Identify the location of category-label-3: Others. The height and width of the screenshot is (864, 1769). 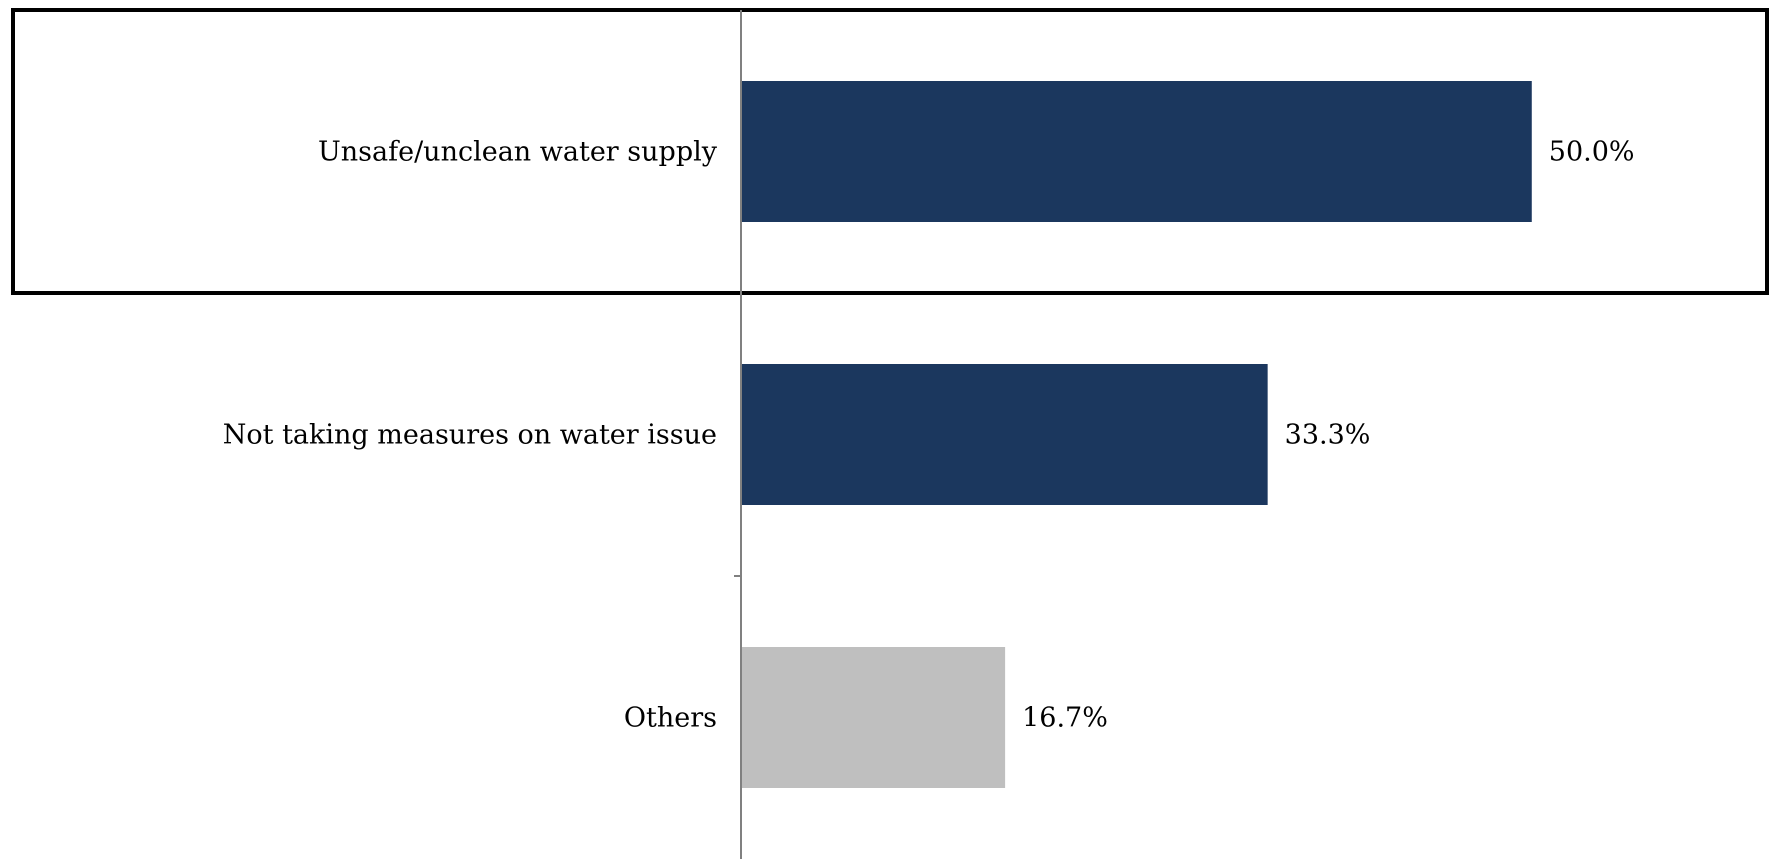
(670, 718).